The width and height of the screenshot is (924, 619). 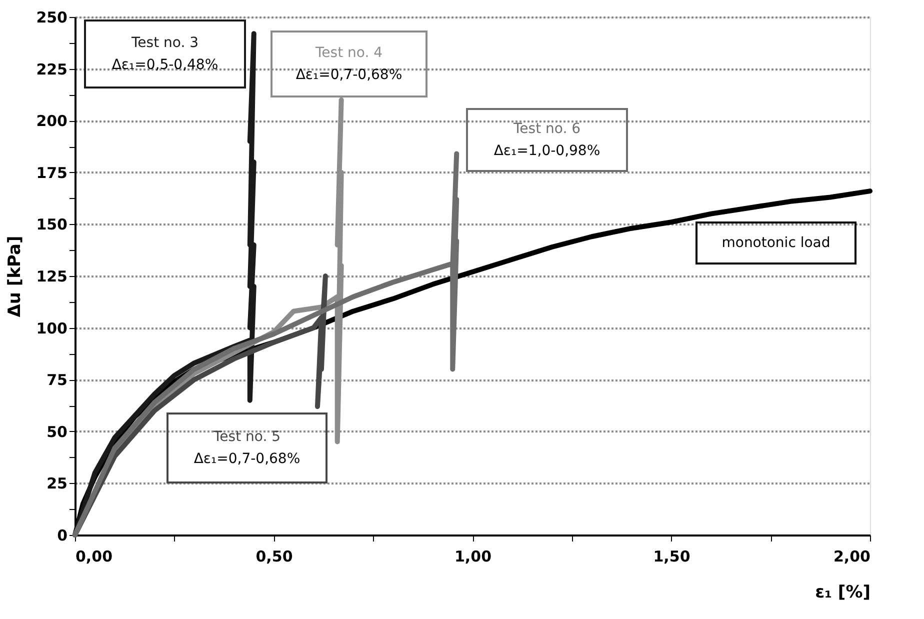 What do you see at coordinates (52, 277) in the screenshot?
I see `y-tick-label: 125` at bounding box center [52, 277].